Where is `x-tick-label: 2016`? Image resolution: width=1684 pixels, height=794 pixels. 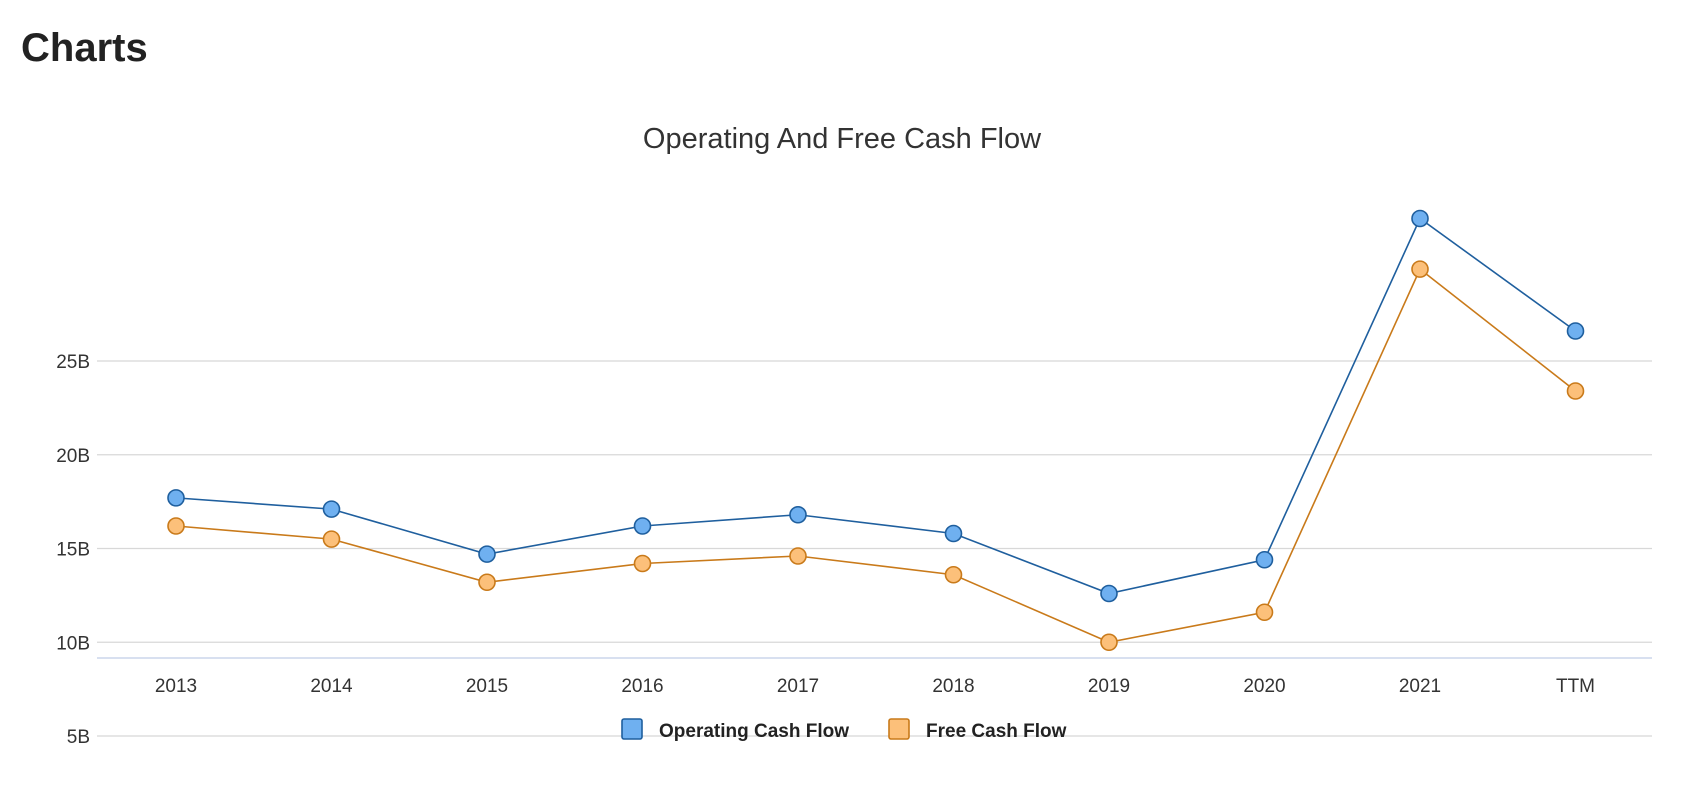
x-tick-label: 2016 is located at coordinates (642, 686).